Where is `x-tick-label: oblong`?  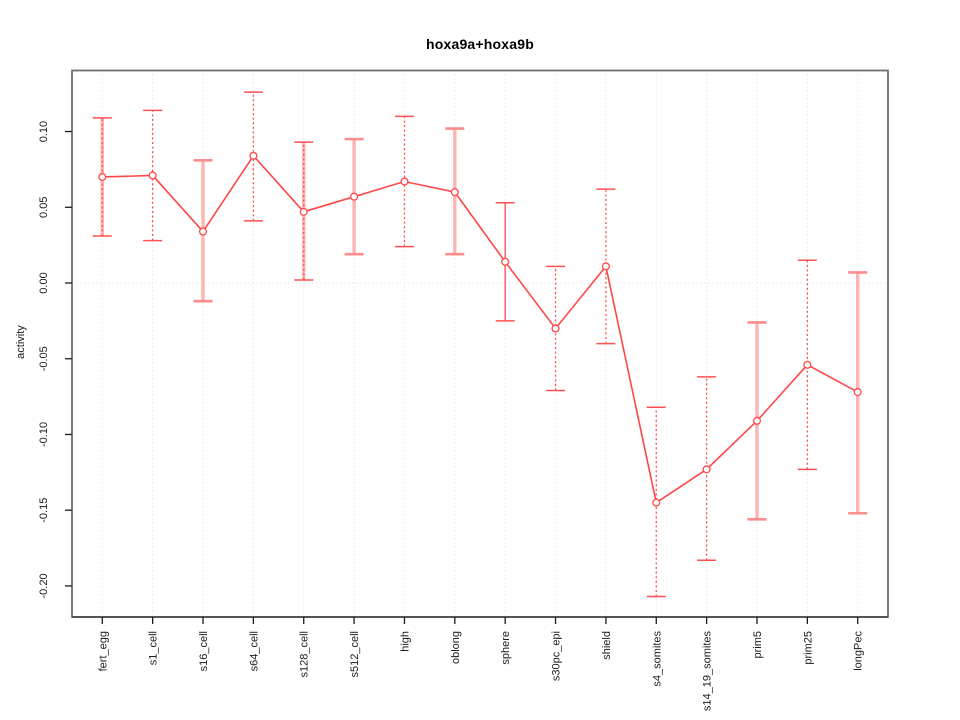
x-tick-label: oblong is located at coordinates (456, 647).